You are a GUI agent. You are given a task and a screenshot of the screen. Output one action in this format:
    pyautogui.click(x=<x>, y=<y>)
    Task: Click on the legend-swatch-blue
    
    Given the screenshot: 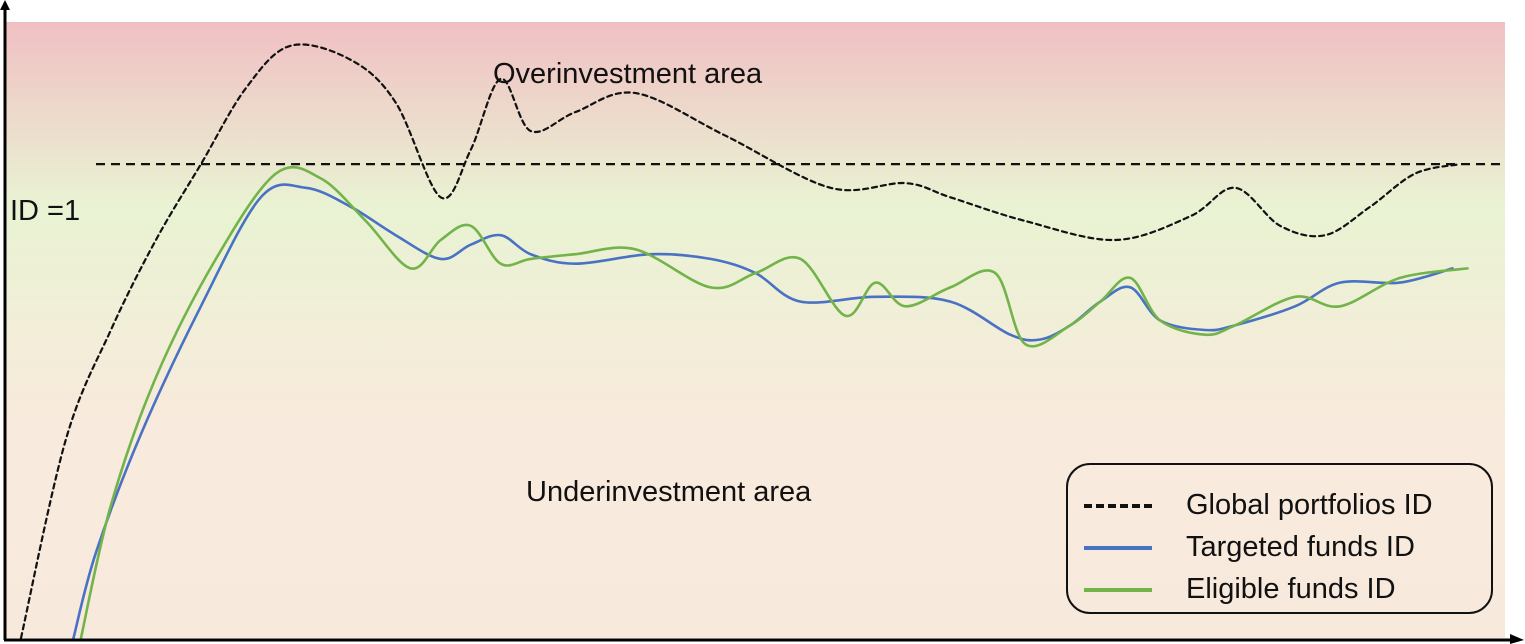 What is the action you would take?
    pyautogui.click(x=1118, y=548)
    